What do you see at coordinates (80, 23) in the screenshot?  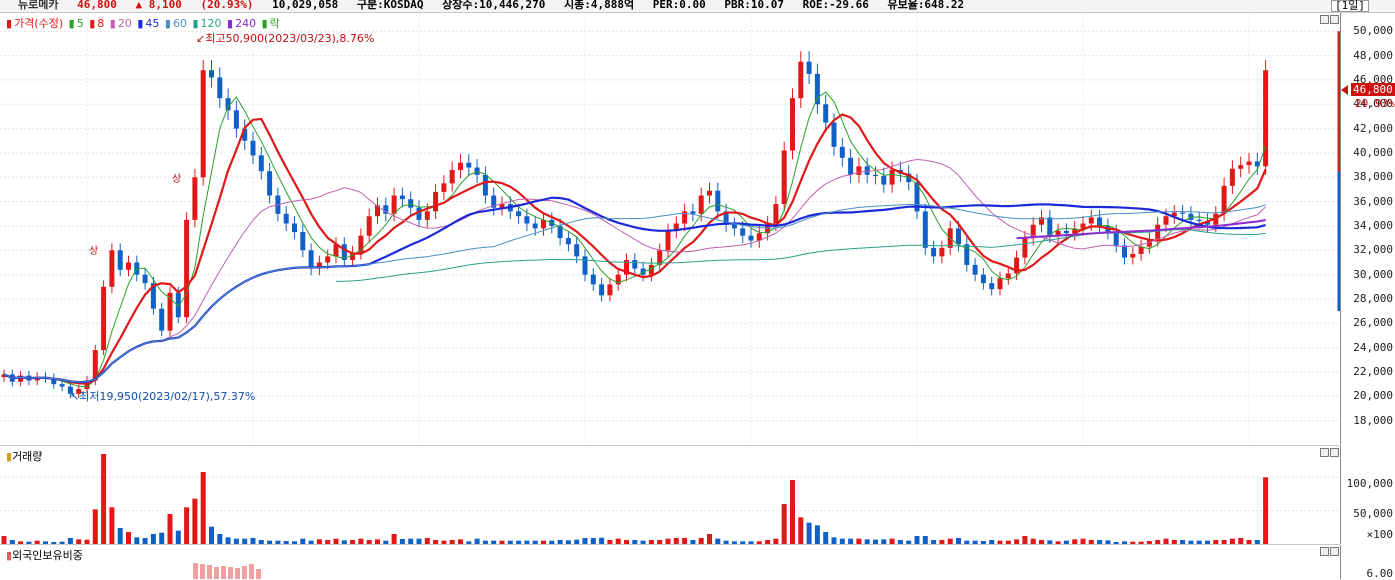 I see `legend-ma5: 5` at bounding box center [80, 23].